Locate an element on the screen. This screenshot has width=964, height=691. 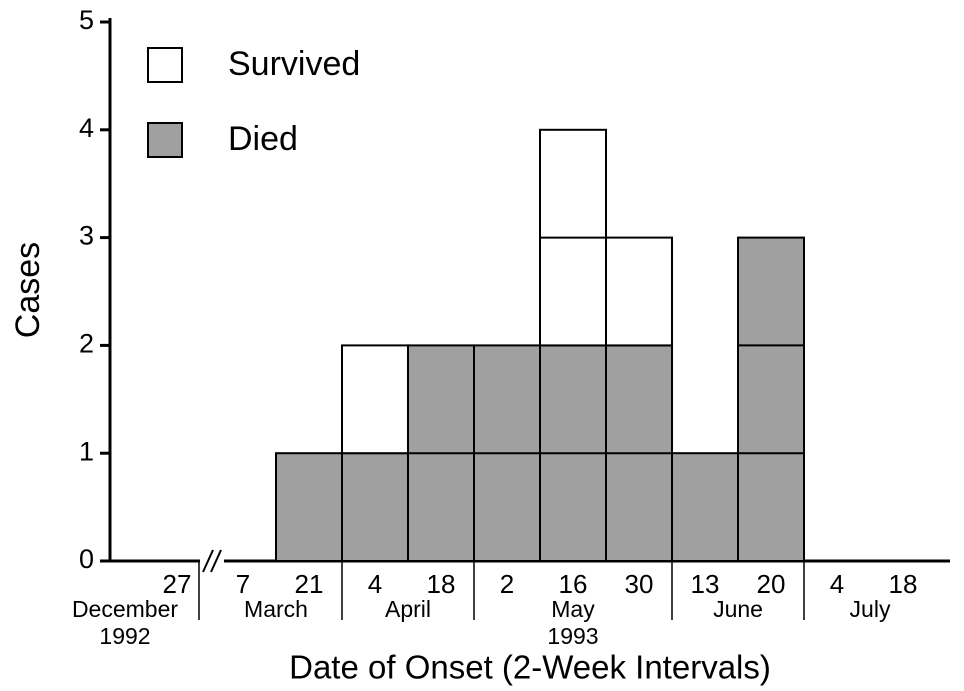
x-tick-label: 30 is located at coordinates (639, 584).